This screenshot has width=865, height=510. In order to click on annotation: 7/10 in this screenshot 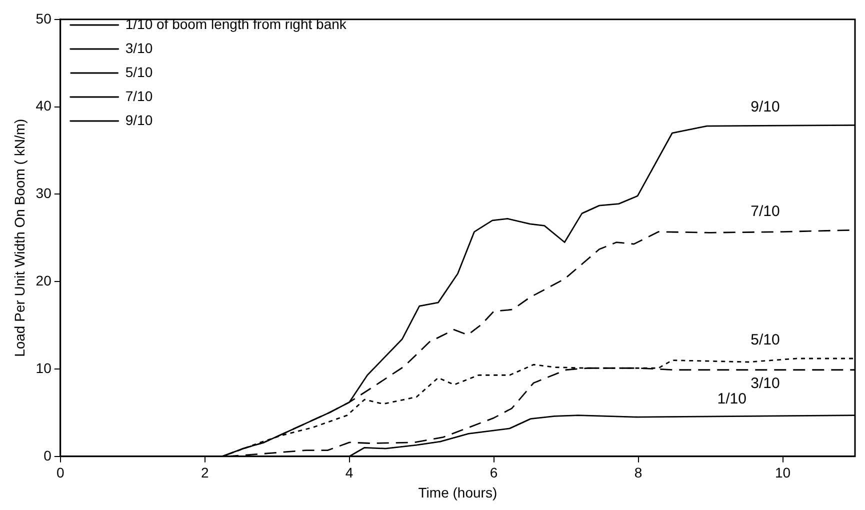, I will do `click(765, 211)`.